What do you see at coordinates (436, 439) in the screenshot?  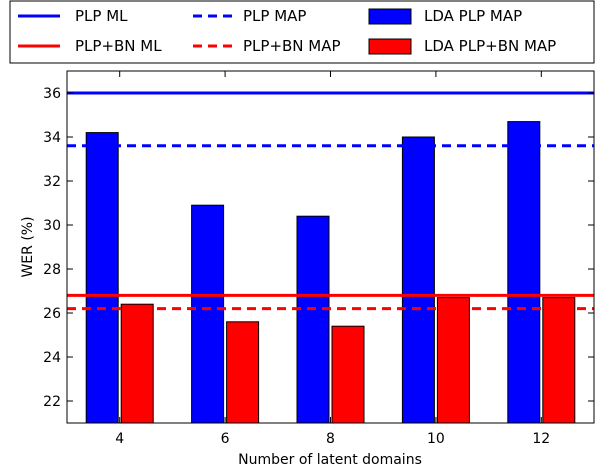 I see `x-tick-label: 10` at bounding box center [436, 439].